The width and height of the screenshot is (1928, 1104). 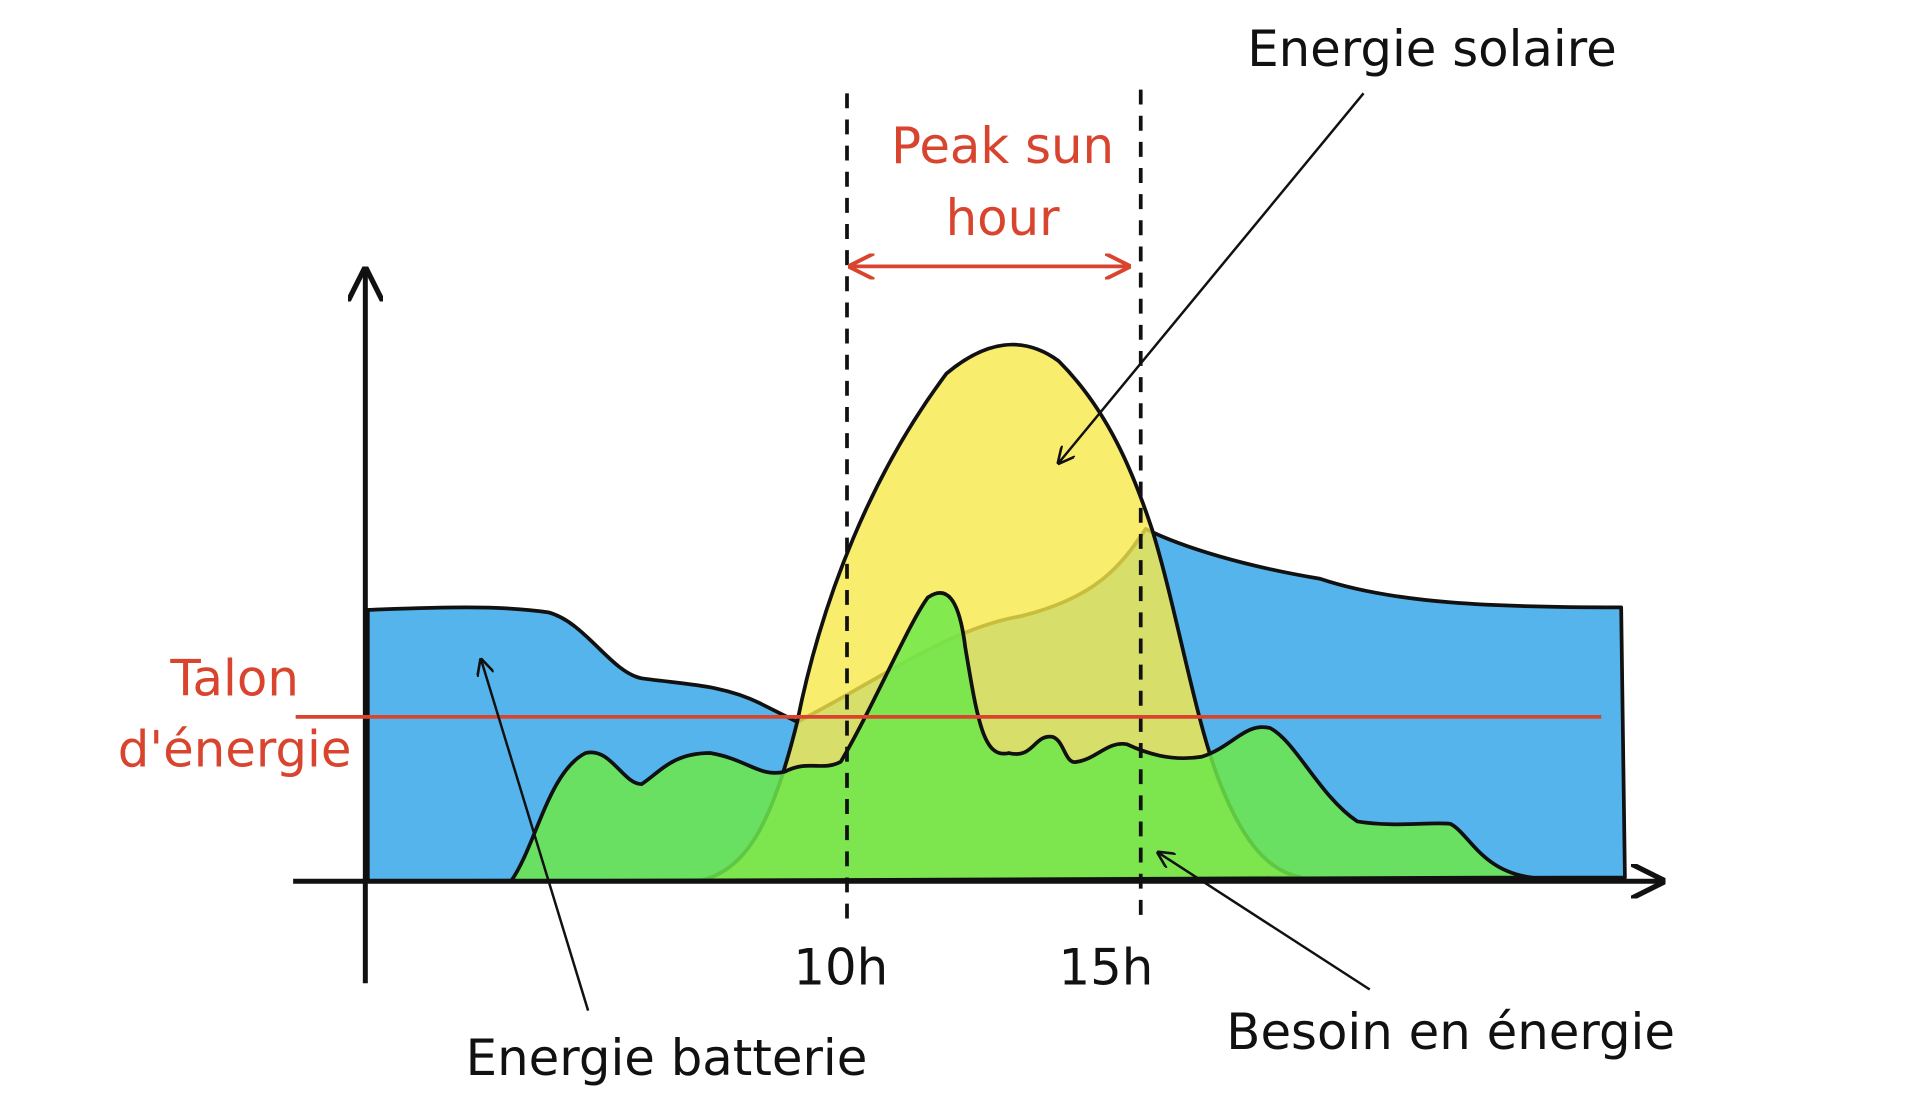 I want to click on solar-pointer, so click(x=1212, y=277).